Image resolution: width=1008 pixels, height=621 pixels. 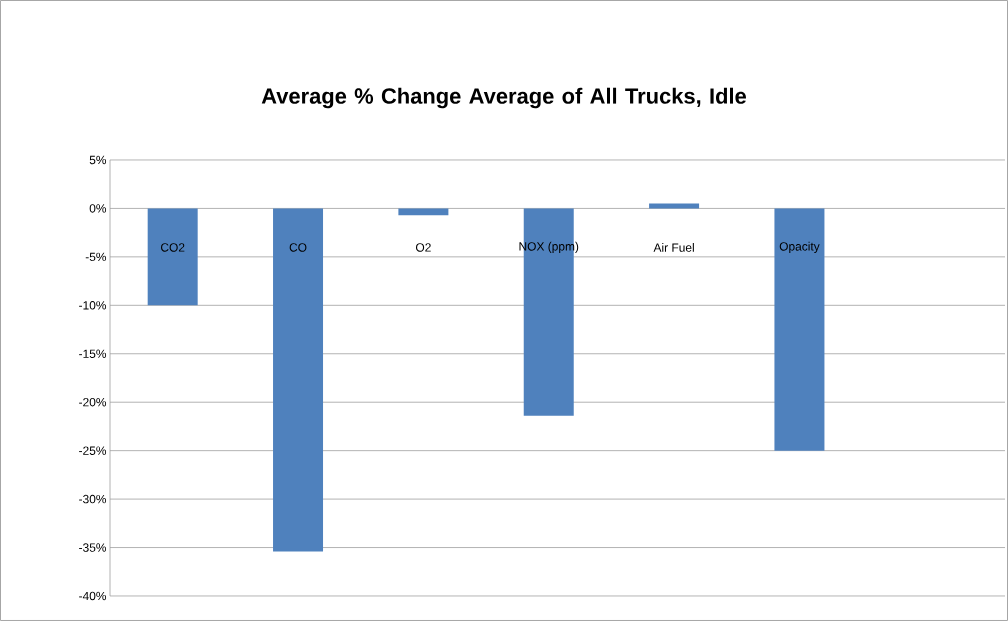 What do you see at coordinates (93, 499) in the screenshot?
I see `y-tick-label: -30%` at bounding box center [93, 499].